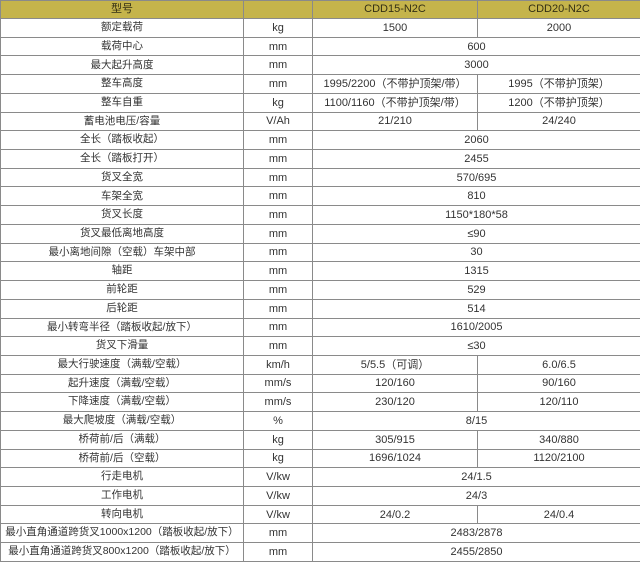 This screenshot has width=640, height=562. Describe the element at coordinates (122, 159) in the screenshot. I see `spec-label: 全长（踏板打开）` at that location.